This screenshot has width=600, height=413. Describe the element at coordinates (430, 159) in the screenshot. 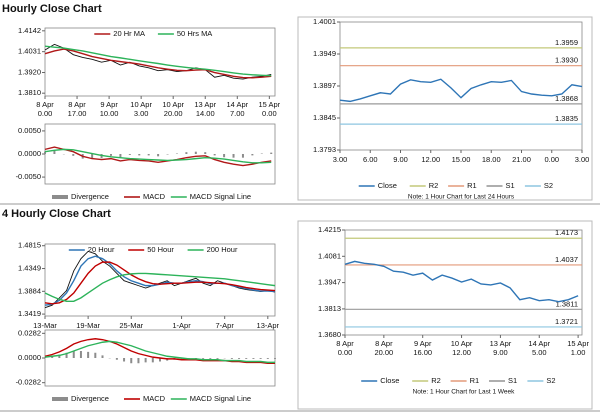

I see `x-tick-label: 12.00` at that location.